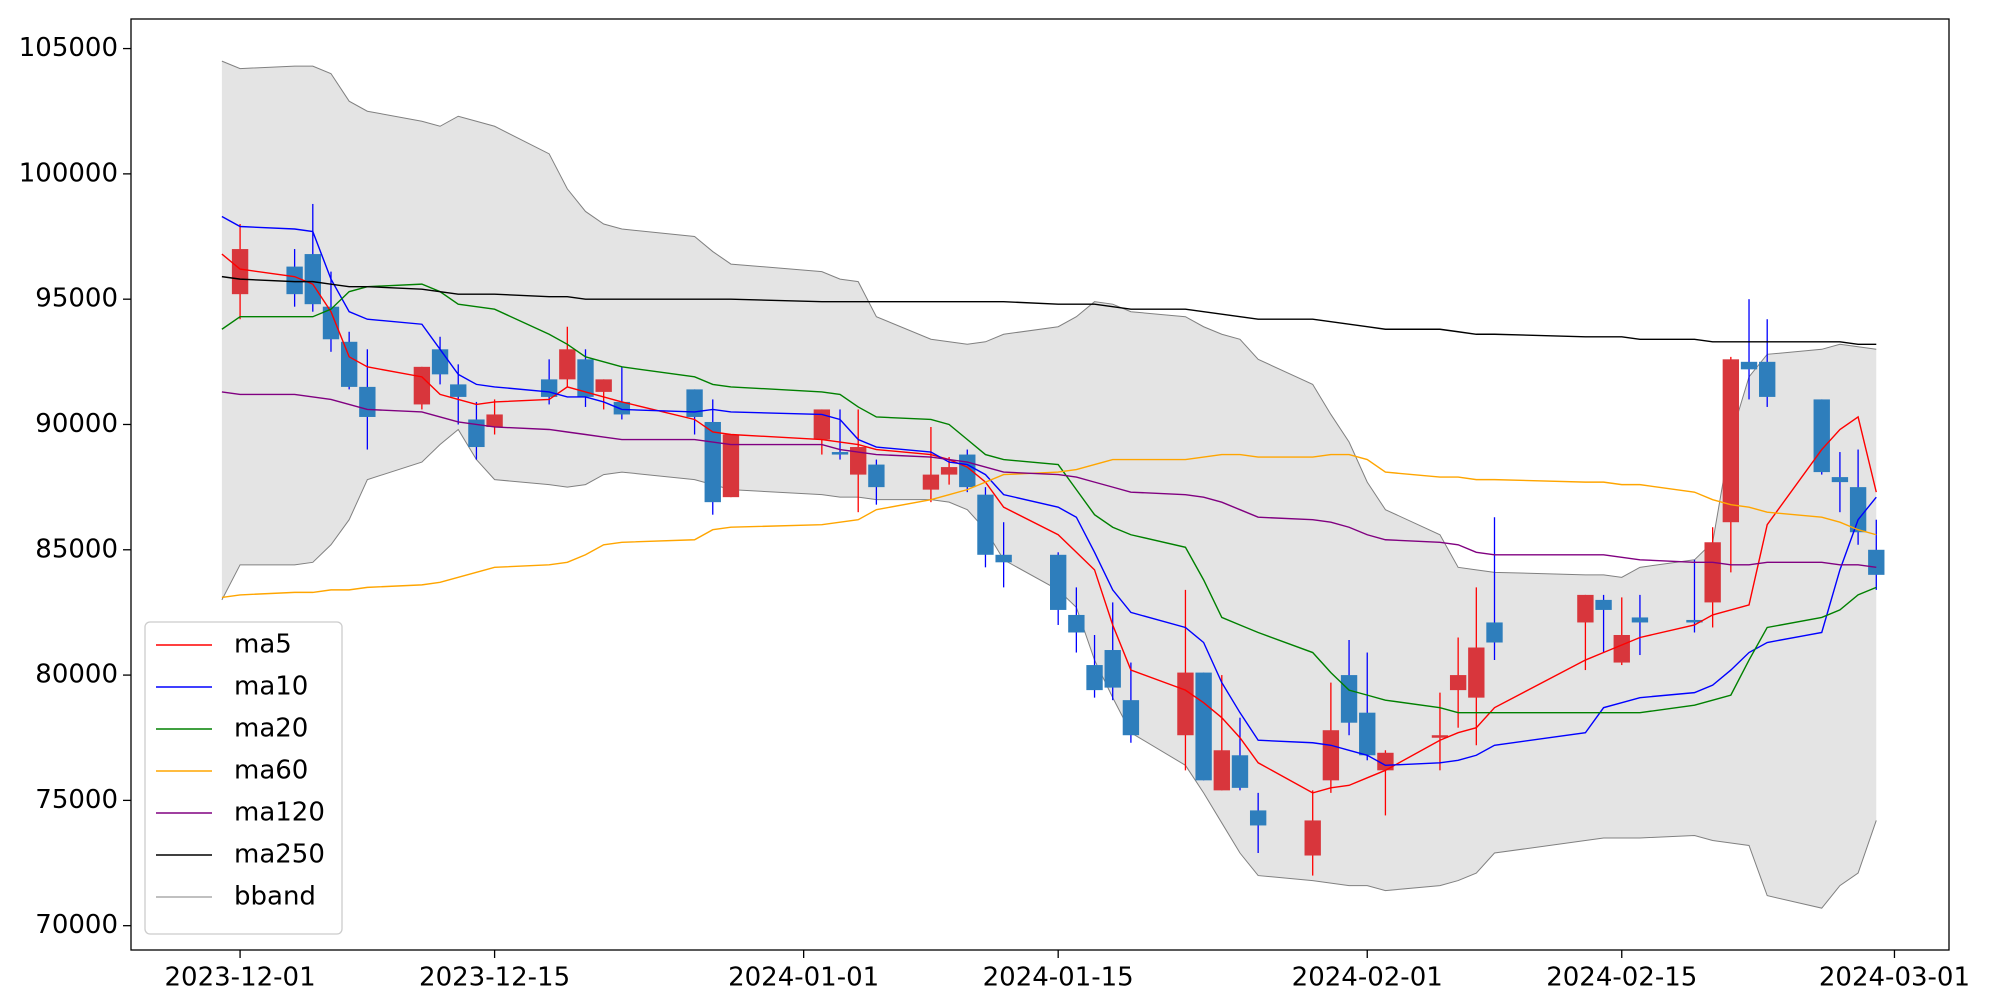 Image resolution: width=2000 pixels, height=1000 pixels. I want to click on y-tick-label: 80000, so click(76, 675).